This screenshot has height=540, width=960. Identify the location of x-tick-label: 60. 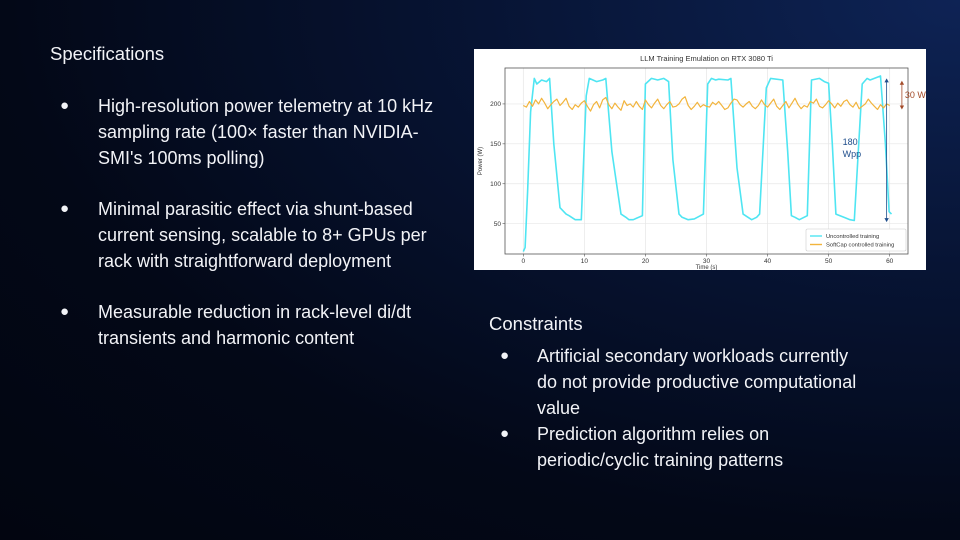
(890, 261).